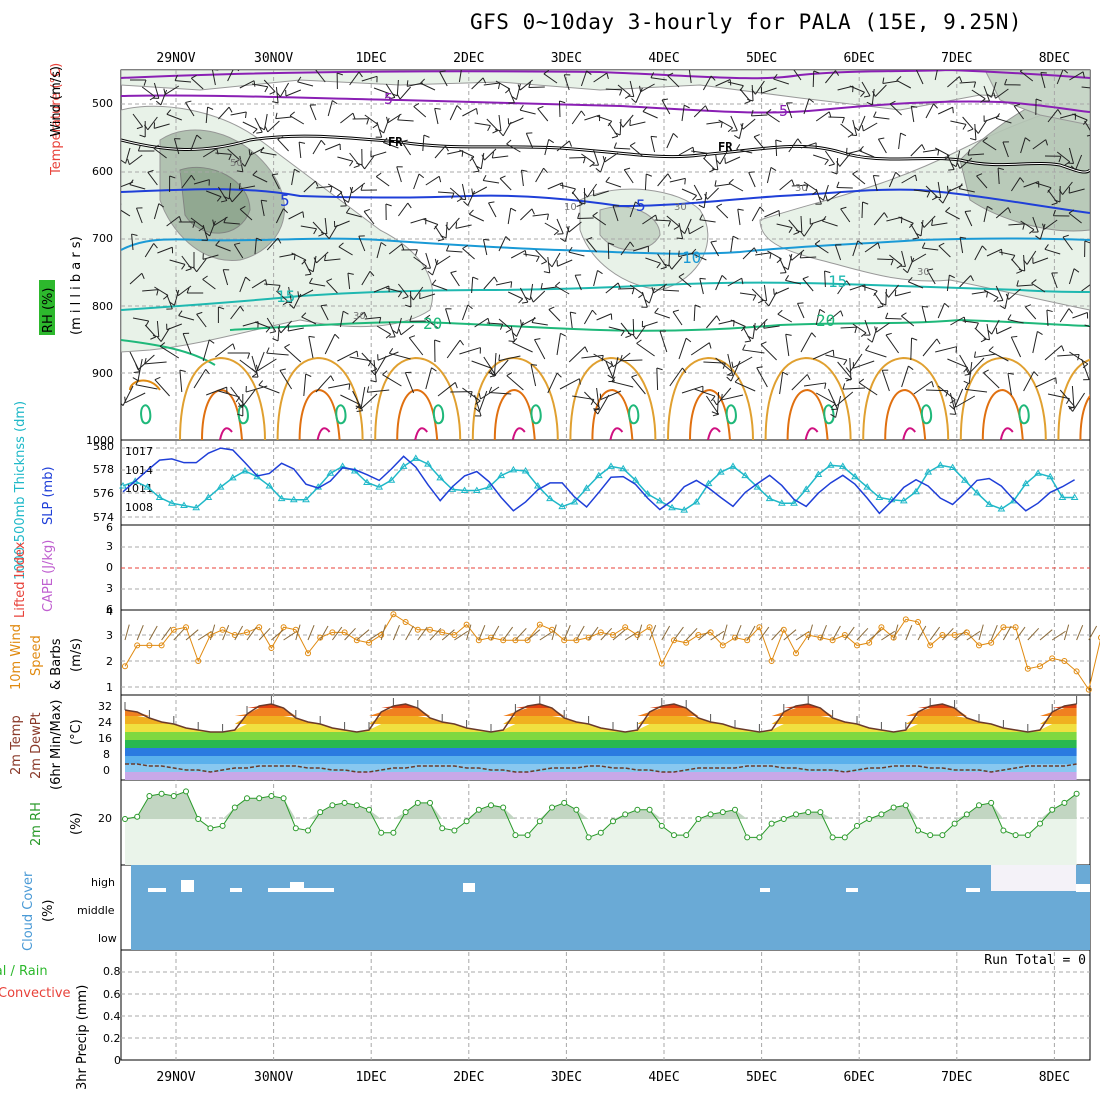  What do you see at coordinates (243, 414) in the screenshot?
I see `rh-contour` at bounding box center [243, 414].